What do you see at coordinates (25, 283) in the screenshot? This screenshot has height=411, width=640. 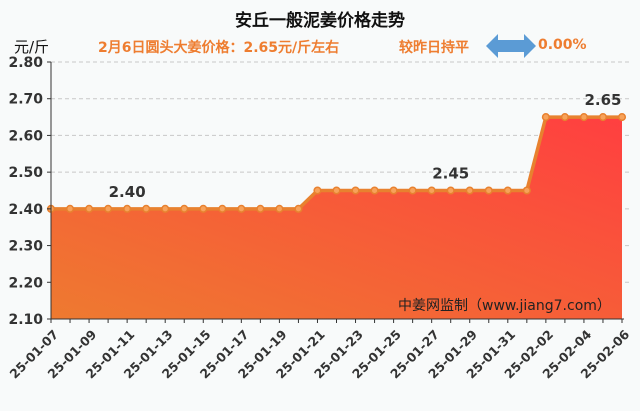 I see `y-tick-label: 2.20` at bounding box center [25, 283].